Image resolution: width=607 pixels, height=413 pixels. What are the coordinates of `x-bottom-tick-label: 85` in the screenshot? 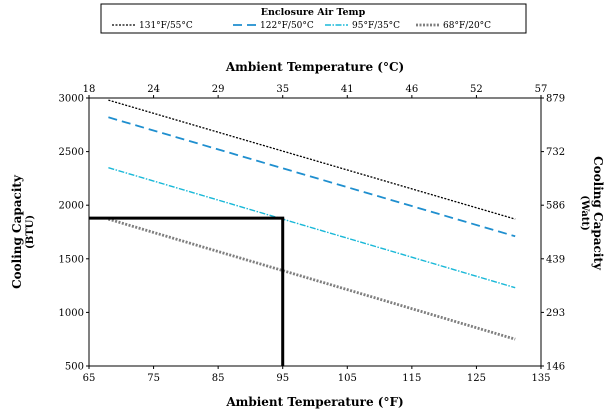 It's located at (218, 378).